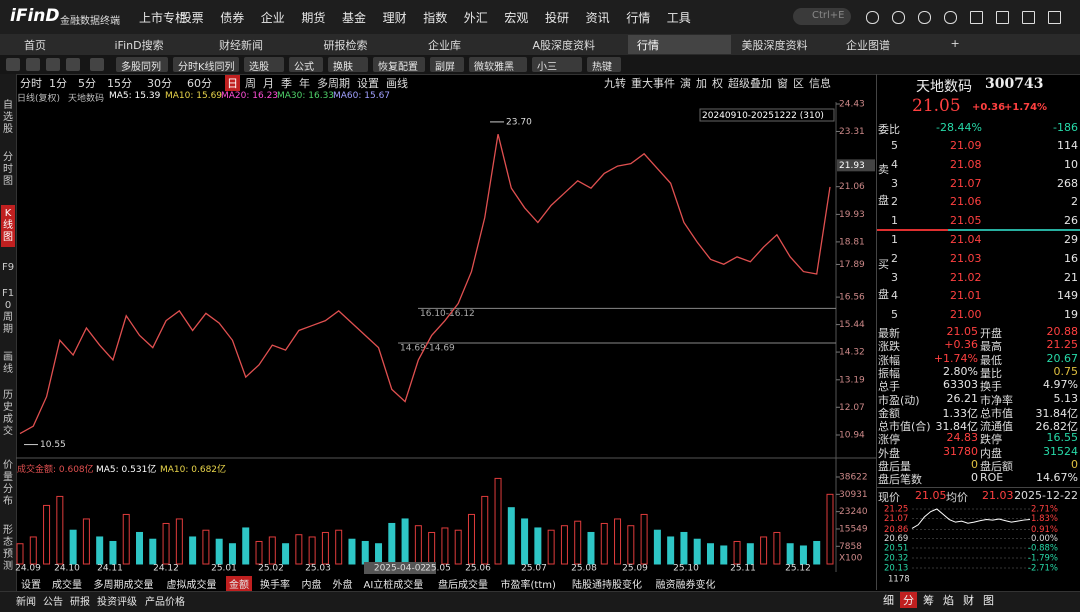 This screenshot has height=612, width=1080. Describe the element at coordinates (8, 363) in the screenshot. I see `side-item: 画线` at that location.